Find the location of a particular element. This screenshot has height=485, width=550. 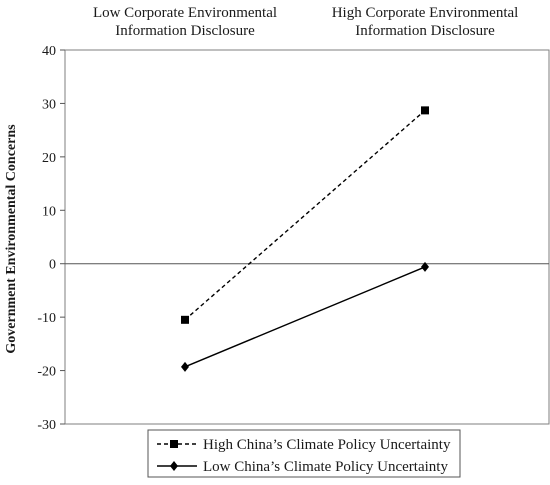

y-tick-label: 20 is located at coordinates (49, 158).